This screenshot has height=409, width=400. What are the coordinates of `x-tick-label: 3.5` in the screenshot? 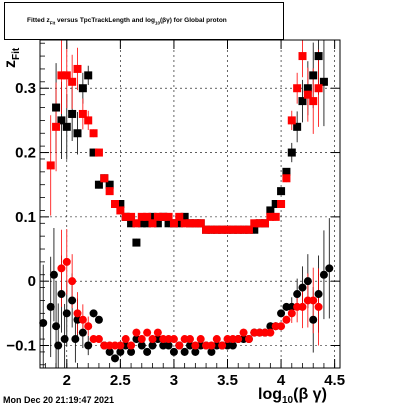 It's located at (227, 380).